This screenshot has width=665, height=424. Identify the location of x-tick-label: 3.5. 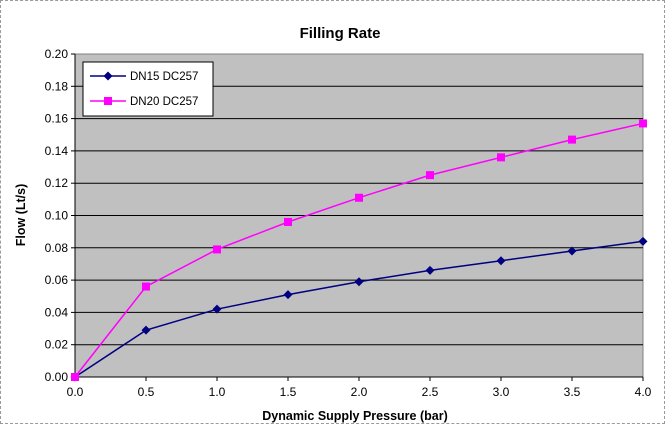
(572, 392).